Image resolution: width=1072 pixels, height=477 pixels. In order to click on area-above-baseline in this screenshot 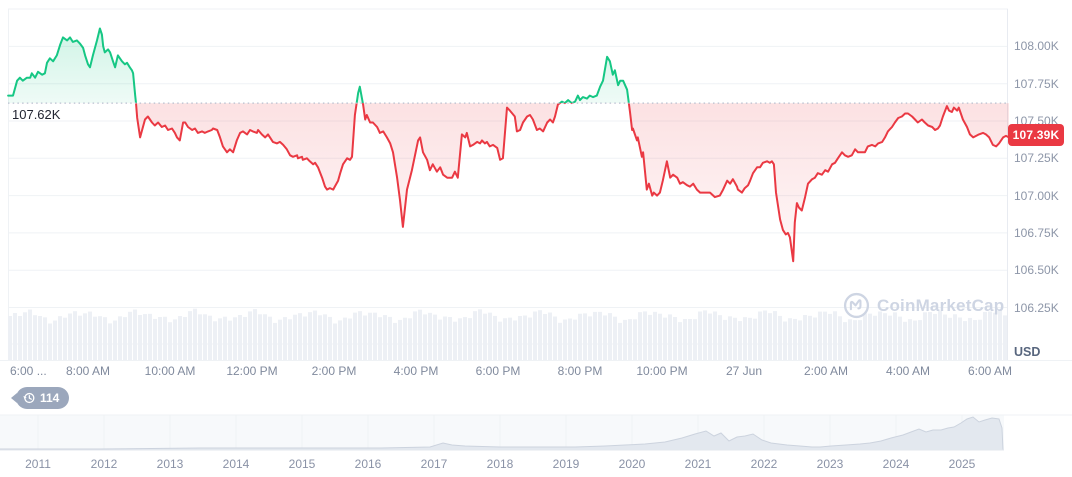, I will do `click(318, 66)`.